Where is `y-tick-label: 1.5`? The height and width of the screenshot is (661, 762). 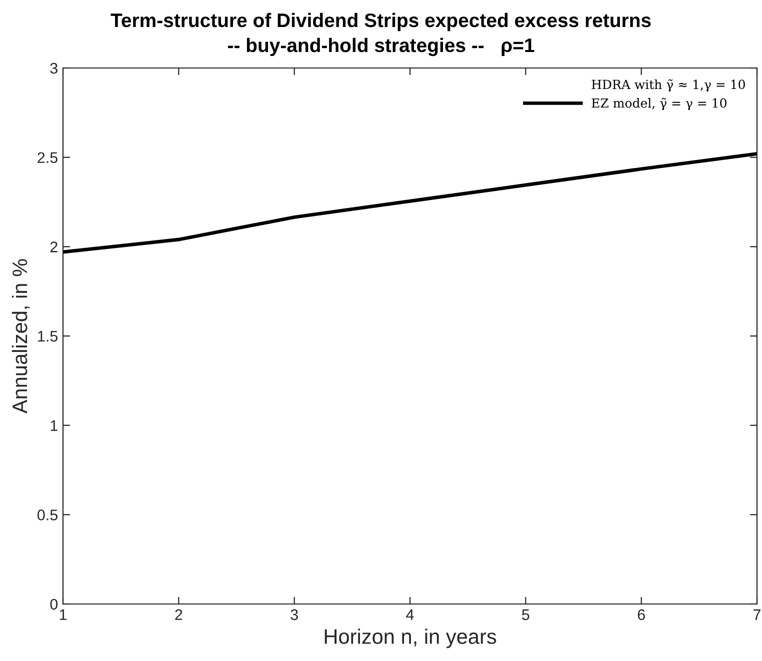
y-tick-label: 1.5 is located at coordinates (48, 336).